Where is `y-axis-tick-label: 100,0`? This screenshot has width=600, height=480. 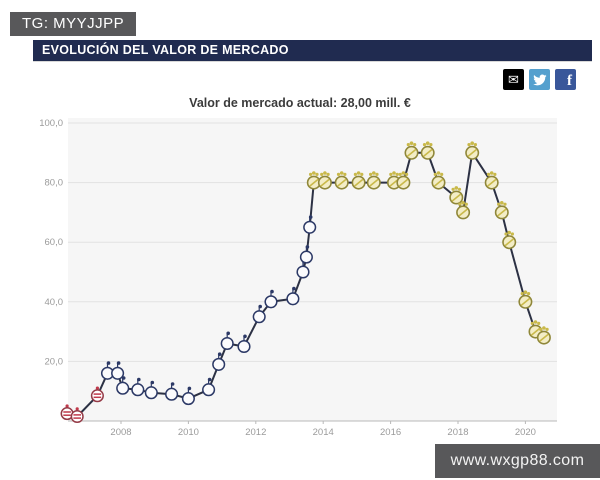
y-axis-tick-label: 100,0 is located at coordinates (51, 123).